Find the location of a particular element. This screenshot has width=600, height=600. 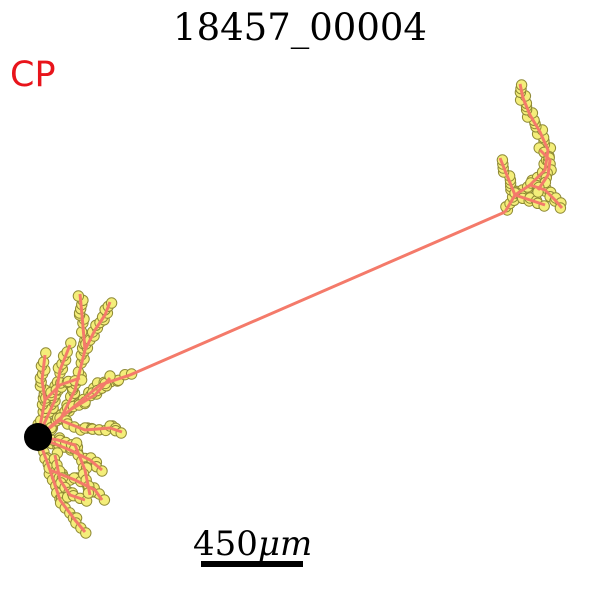

scale-bar-label: 450μm is located at coordinates (253, 544).